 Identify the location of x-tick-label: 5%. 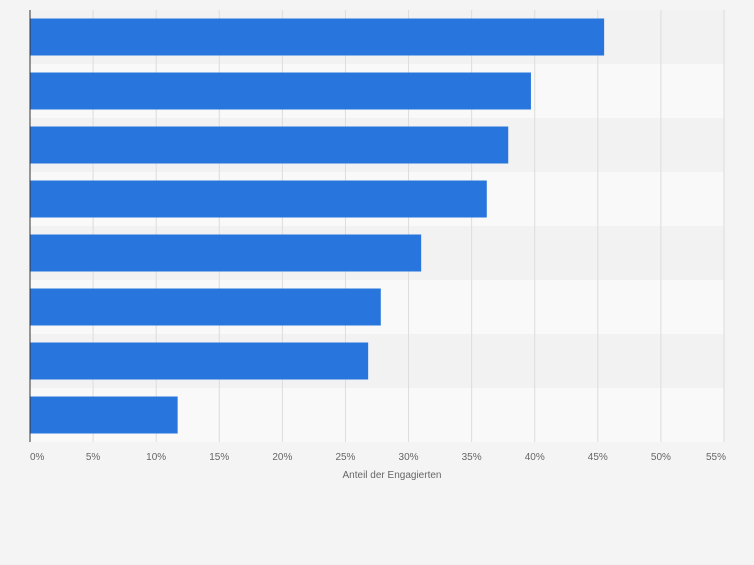
(93, 457).